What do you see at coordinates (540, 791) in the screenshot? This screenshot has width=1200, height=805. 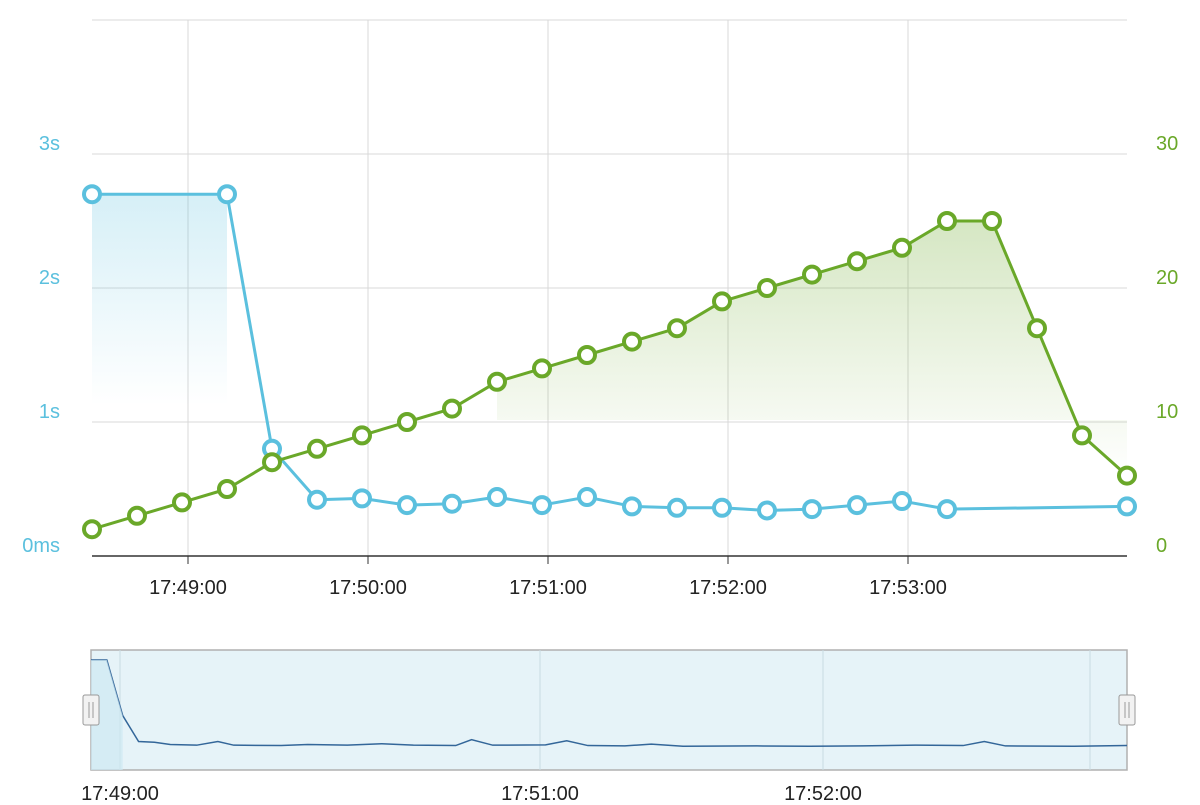 I see `navigator-tick-label: 17:51:00` at bounding box center [540, 791].